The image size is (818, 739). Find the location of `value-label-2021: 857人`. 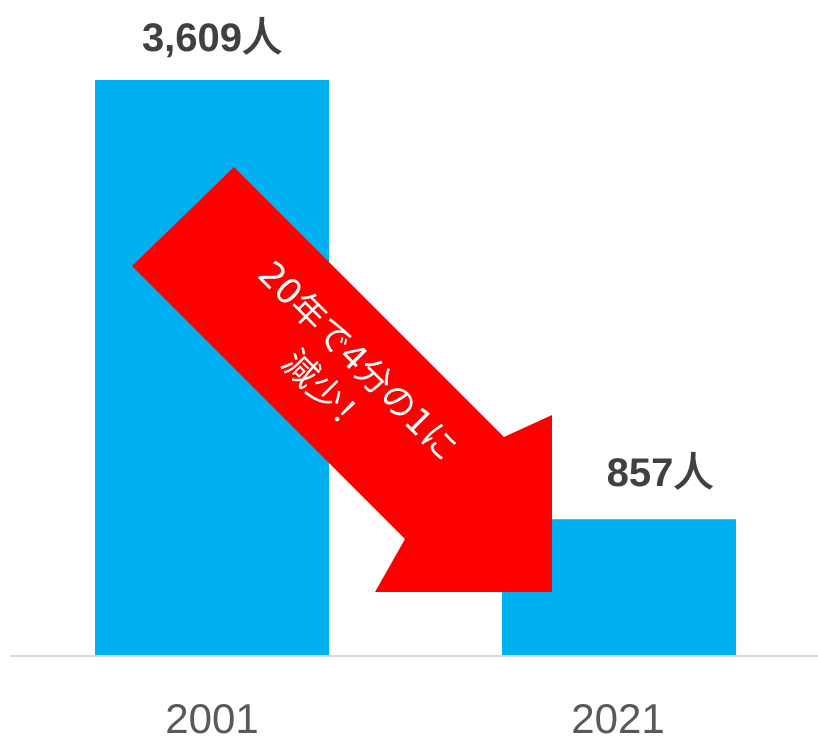

value-label-2021: 857人 is located at coordinates (660, 473).